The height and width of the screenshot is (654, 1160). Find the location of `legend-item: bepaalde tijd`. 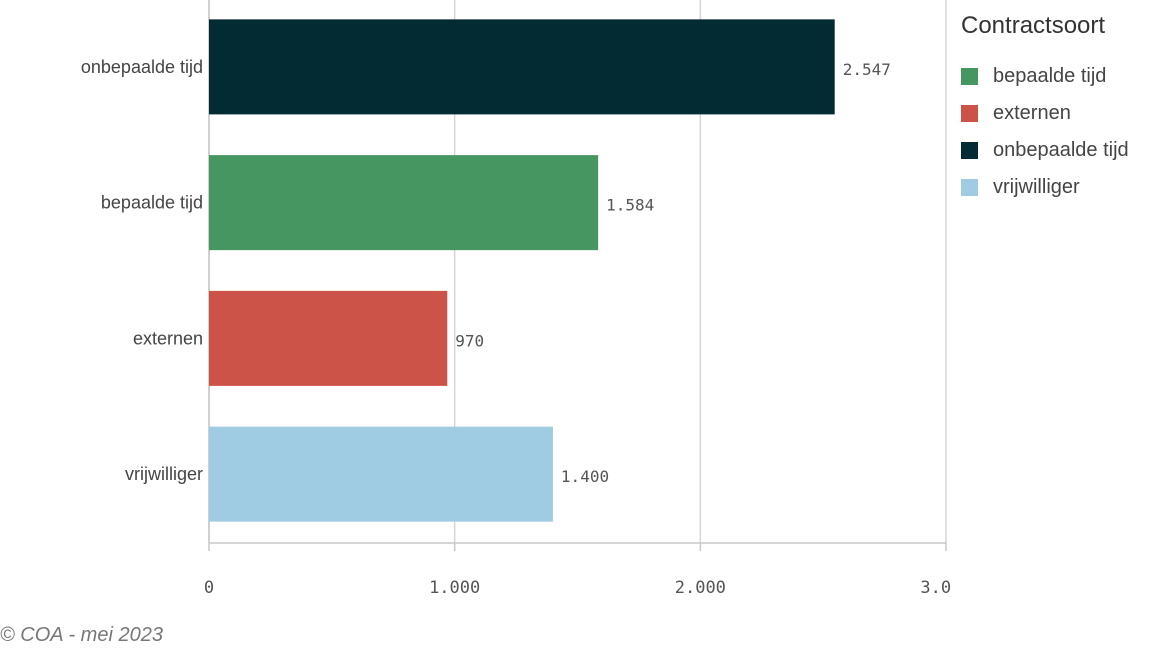

legend-item: bepaalde tijd is located at coordinates (1033, 76).